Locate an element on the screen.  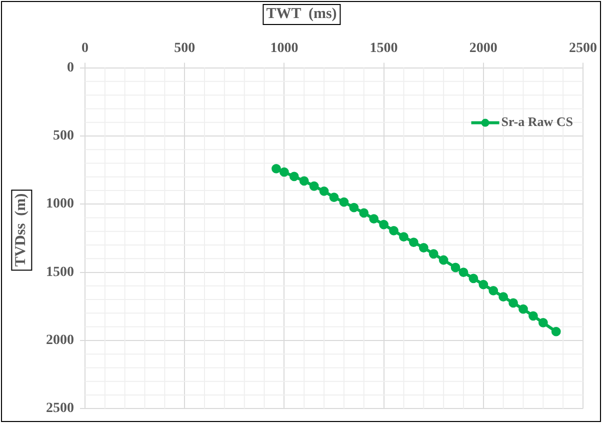
y-tick-label: 500 is located at coordinates (63, 136).